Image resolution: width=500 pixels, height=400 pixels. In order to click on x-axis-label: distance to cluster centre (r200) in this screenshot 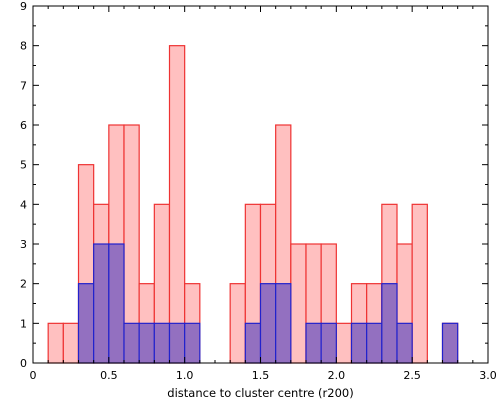, I will do `click(260, 393)`.